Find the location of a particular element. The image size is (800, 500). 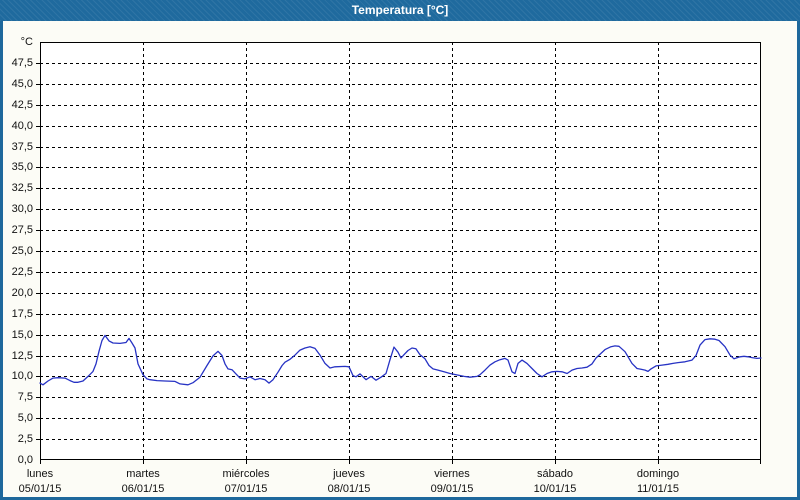

y-tick-label: 15,0 is located at coordinates (22, 334).